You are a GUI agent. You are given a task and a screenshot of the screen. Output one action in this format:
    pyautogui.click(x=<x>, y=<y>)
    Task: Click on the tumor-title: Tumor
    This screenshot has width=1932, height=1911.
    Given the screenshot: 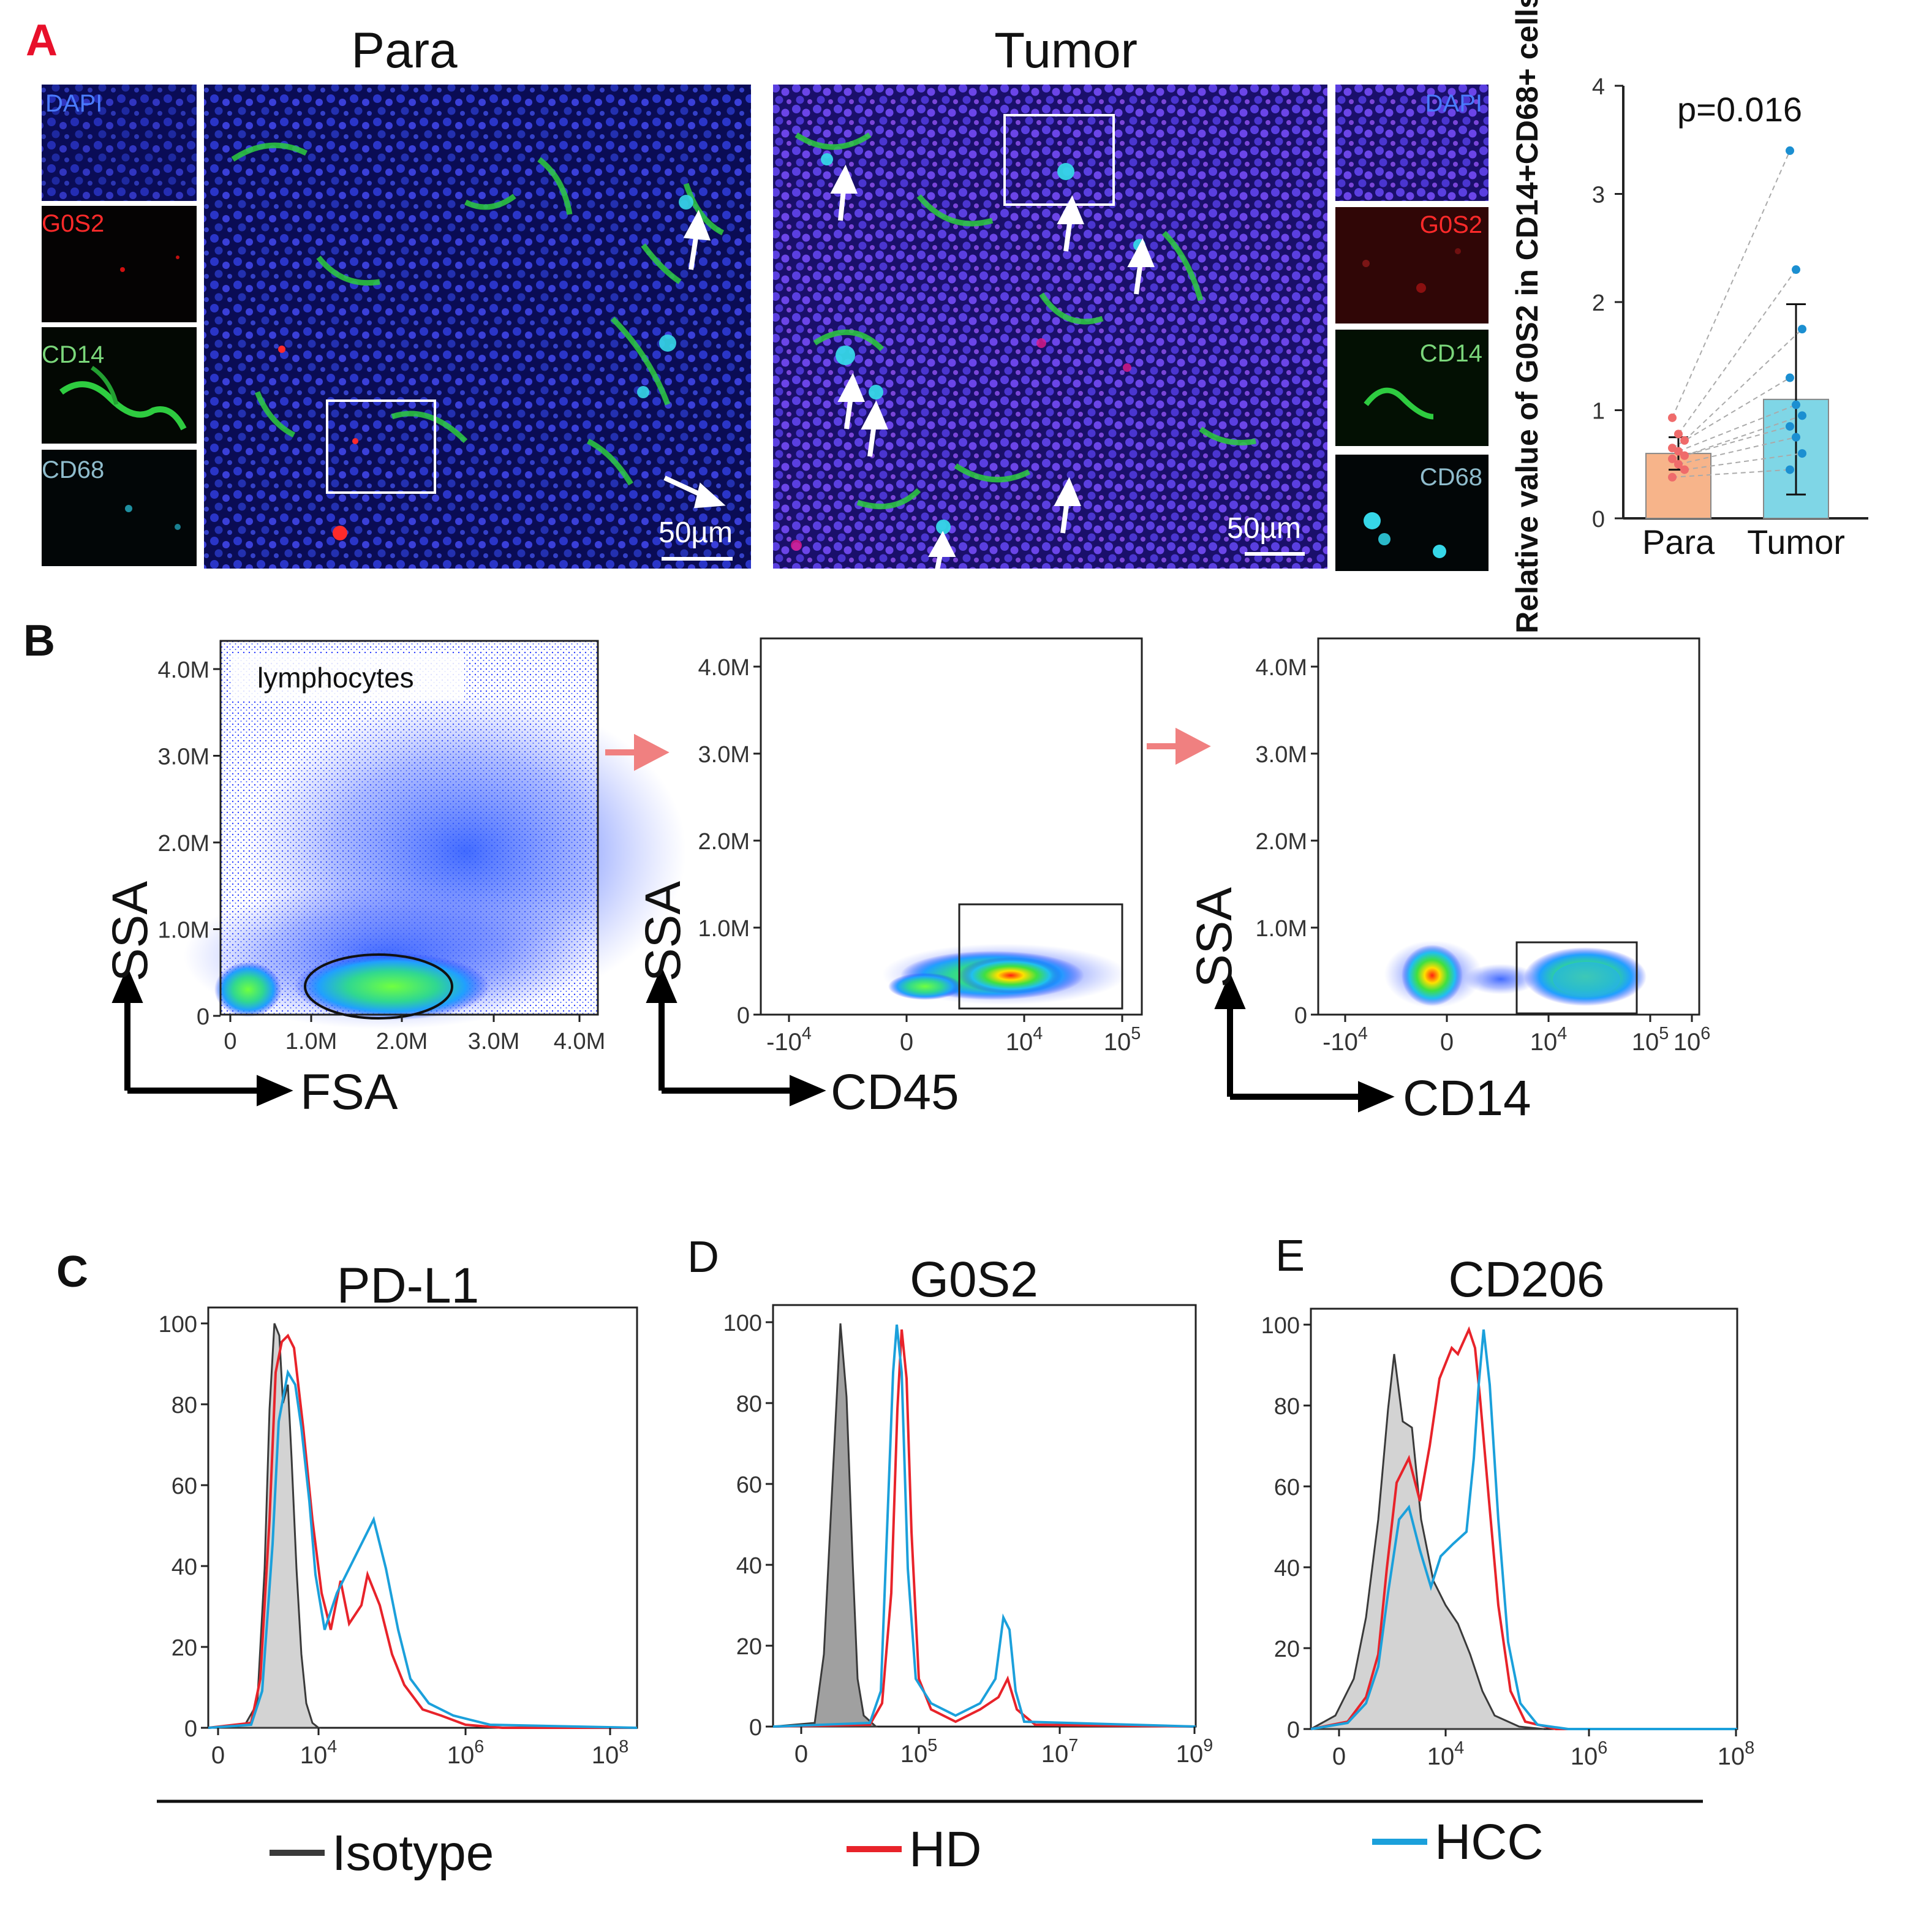 What is the action you would take?
    pyautogui.click(x=1066, y=50)
    